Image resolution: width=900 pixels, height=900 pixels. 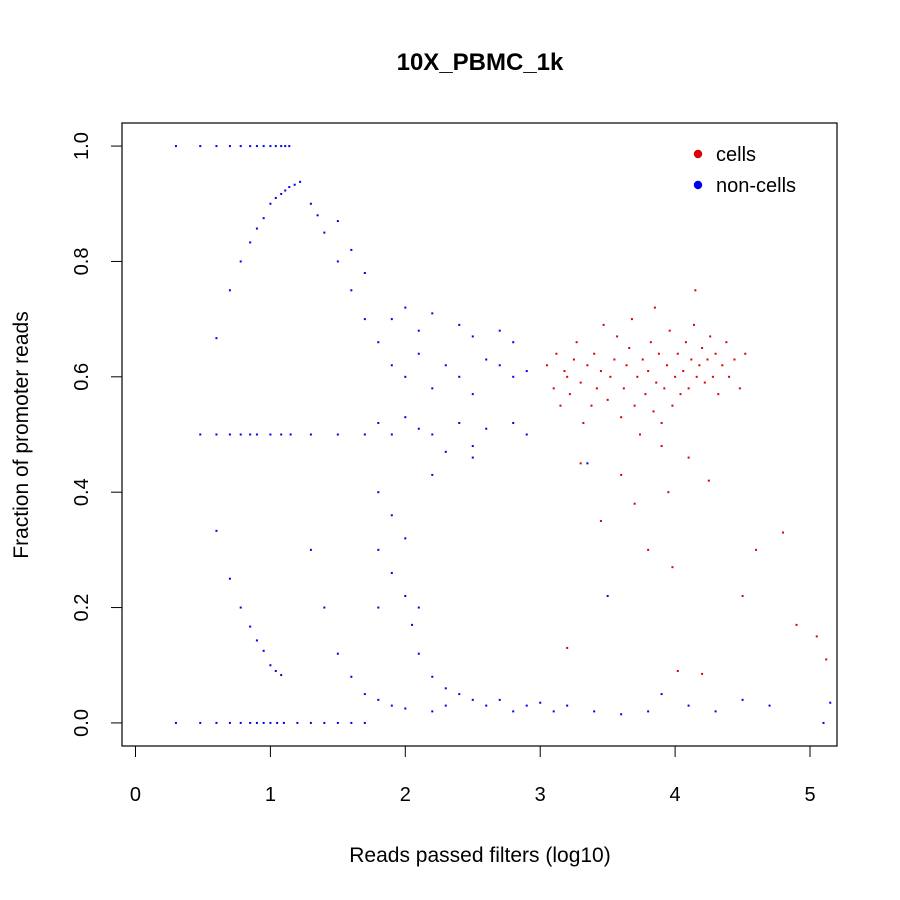 What do you see at coordinates (82, 723) in the screenshot?
I see `y-tick-label: 0.0` at bounding box center [82, 723].